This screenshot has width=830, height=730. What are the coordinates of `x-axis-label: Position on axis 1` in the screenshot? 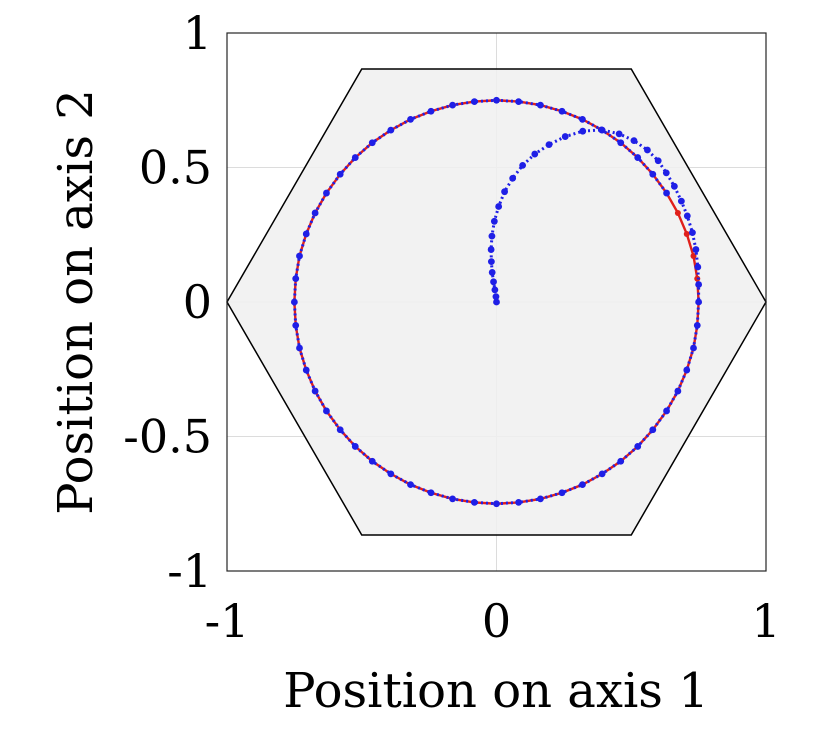 It's located at (495, 691).